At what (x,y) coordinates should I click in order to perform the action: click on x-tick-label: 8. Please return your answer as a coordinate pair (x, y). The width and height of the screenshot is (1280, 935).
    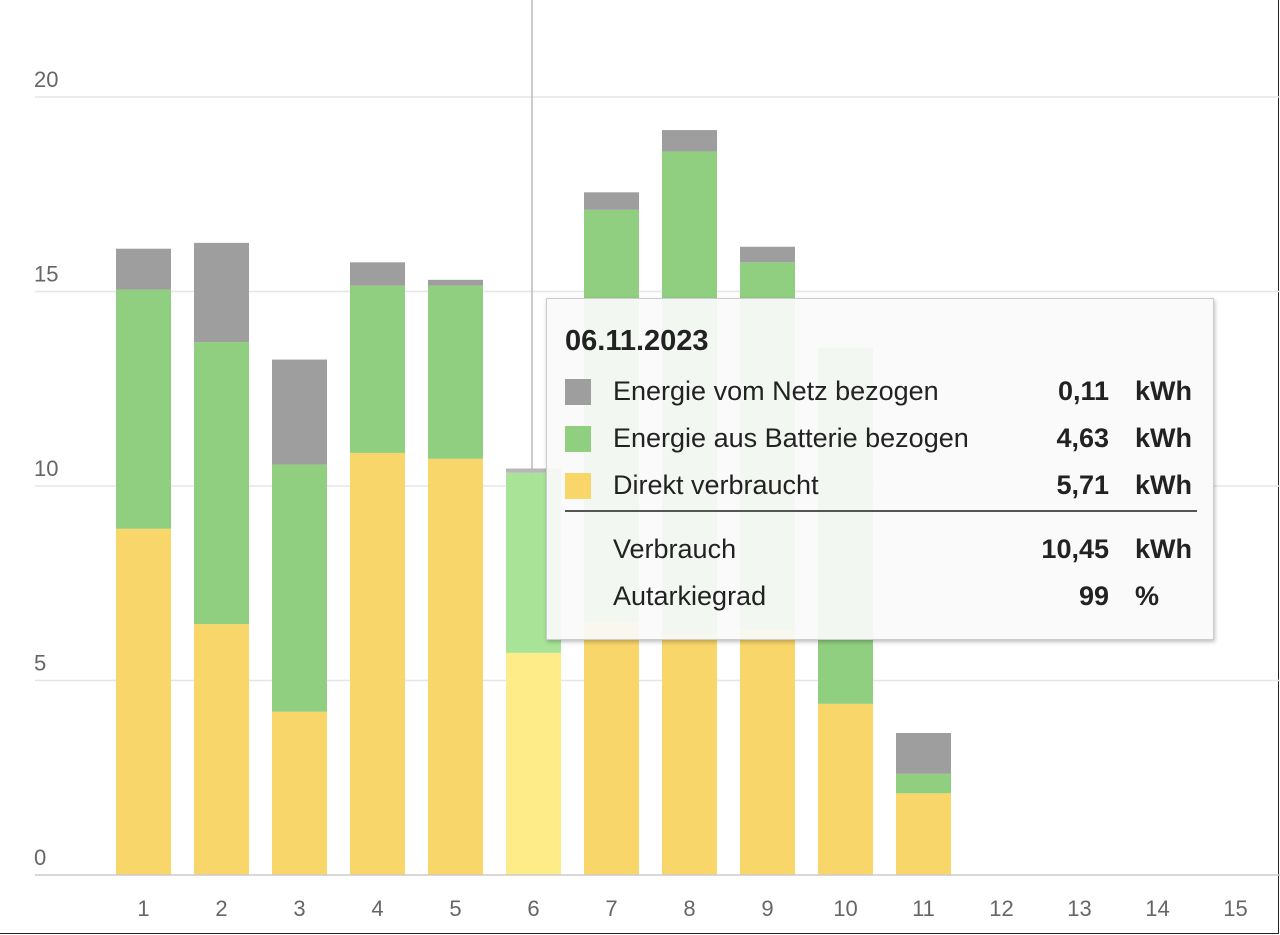
    Looking at the image, I should click on (689, 908).